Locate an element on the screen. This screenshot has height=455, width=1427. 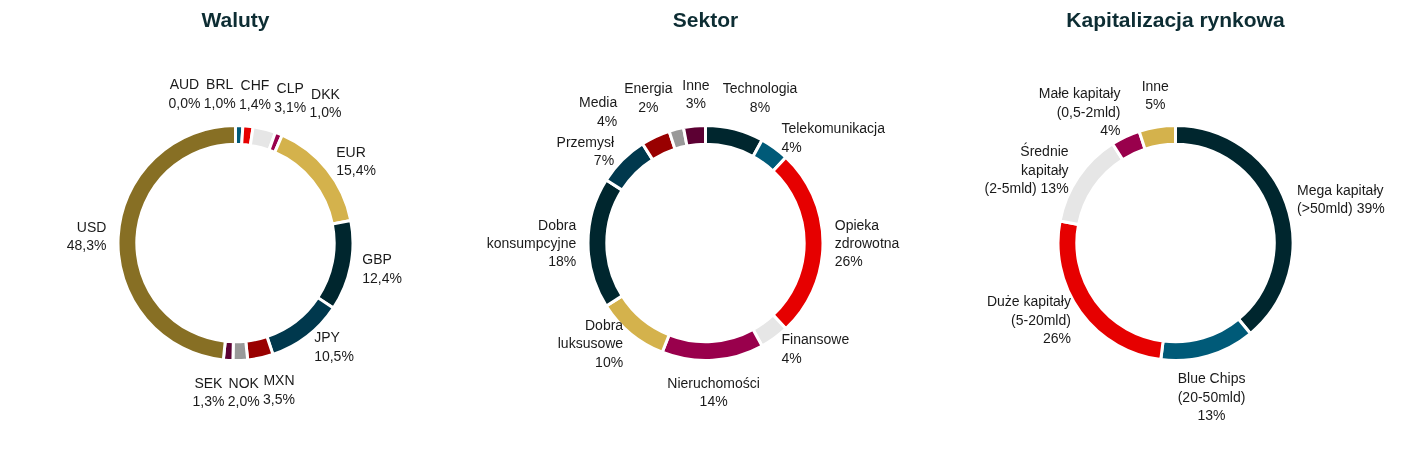
data-label: 1,4% is located at coordinates (255, 103).